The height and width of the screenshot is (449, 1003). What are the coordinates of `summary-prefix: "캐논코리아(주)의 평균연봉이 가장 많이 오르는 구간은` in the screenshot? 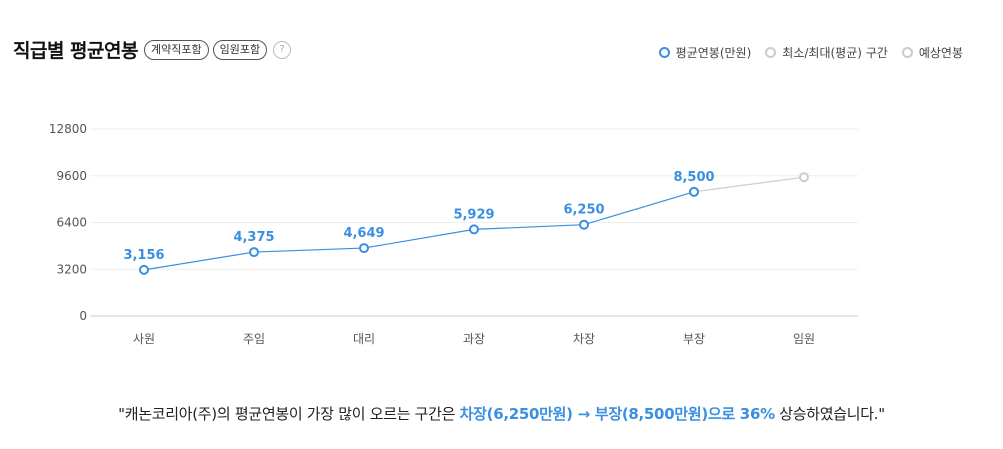 It's located at (289, 414).